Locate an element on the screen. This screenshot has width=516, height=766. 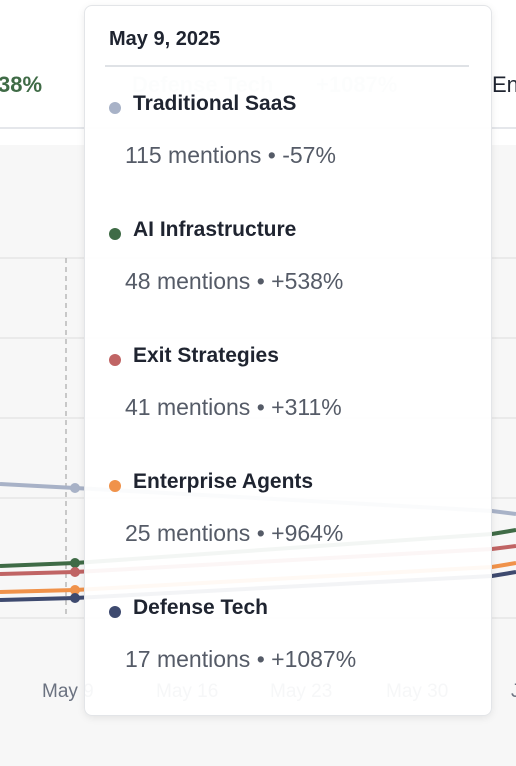
tooltip-item: AI Infrastructure 48 mentions • +538% is located at coordinates (294, 271).